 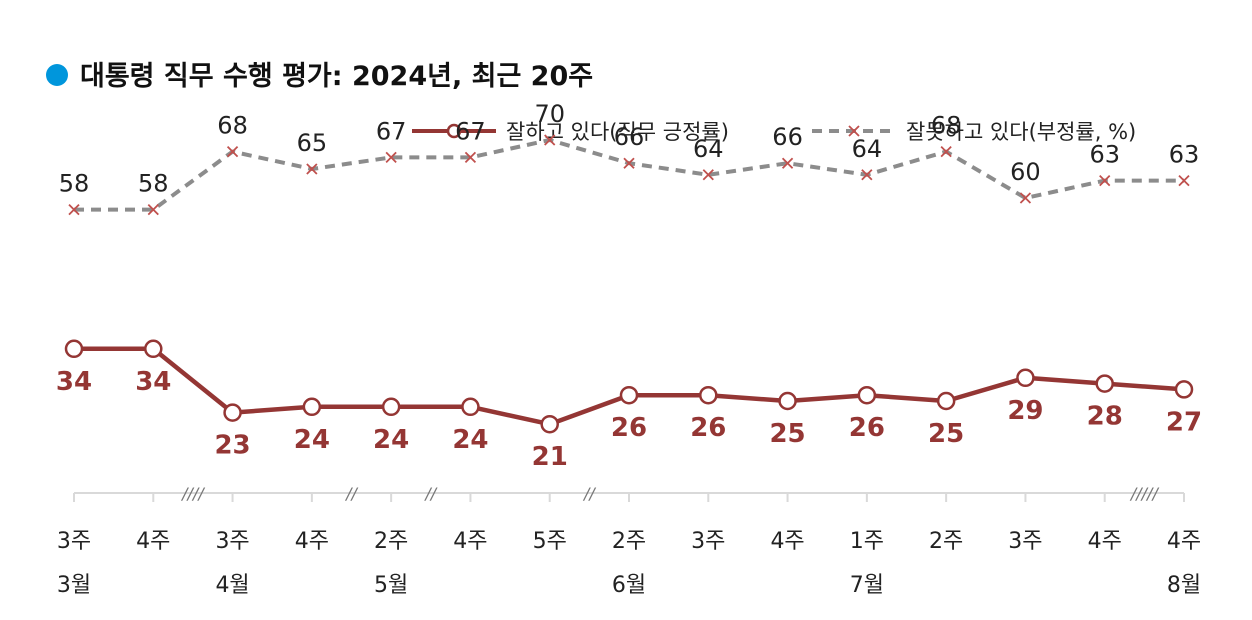 I want to click on legend-label-positive: 잘하고 있다(직무 긍정률), so click(x=617, y=132).